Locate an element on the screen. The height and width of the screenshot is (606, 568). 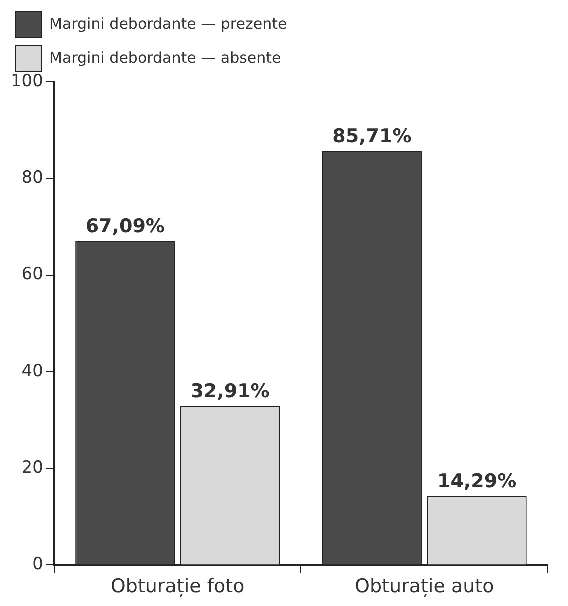
legend-label: Margini debordante — prezente is located at coordinates (169, 23).